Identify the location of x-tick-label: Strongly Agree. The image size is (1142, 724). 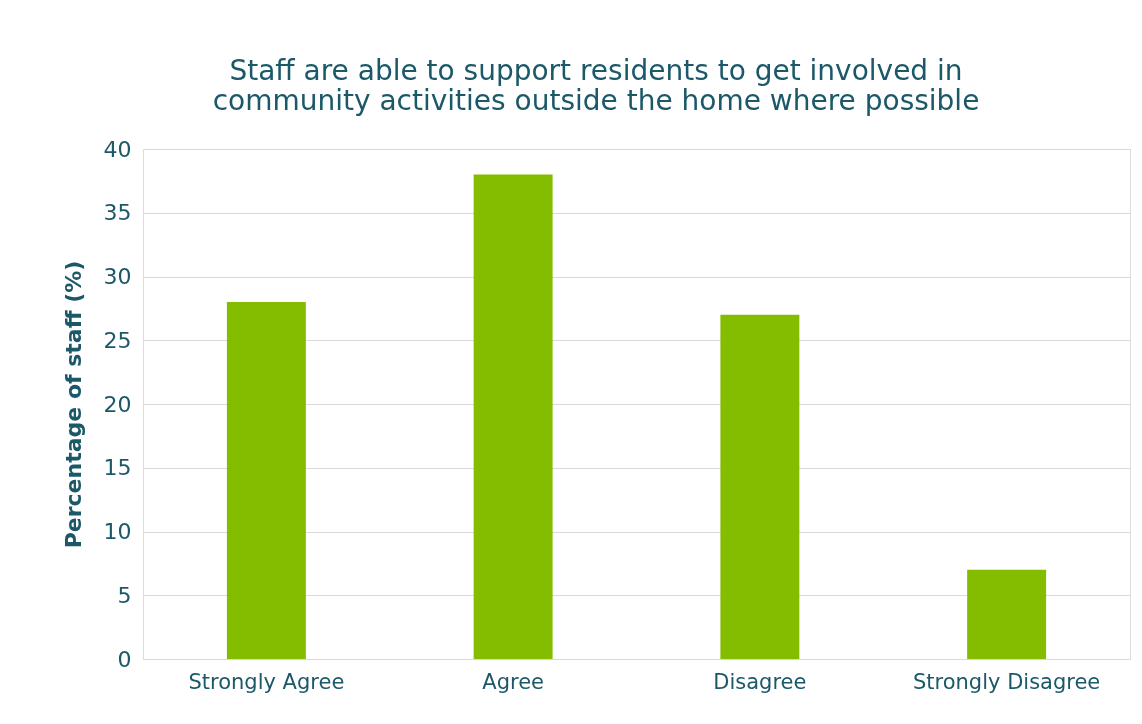
(266, 681).